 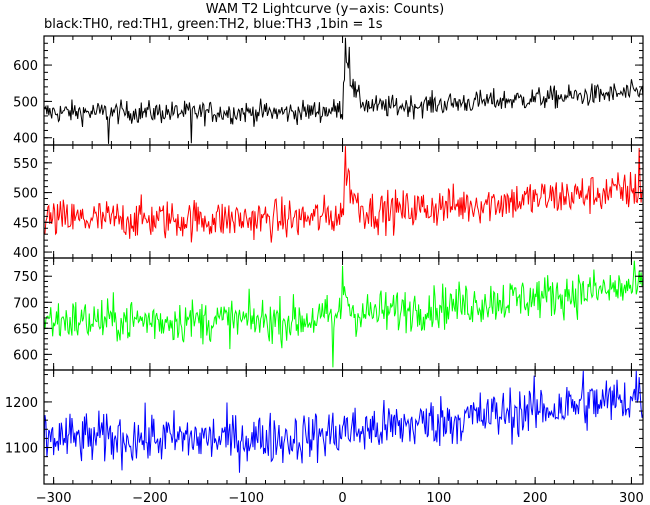 What do you see at coordinates (325, 9) in the screenshot?
I see `chart-title: WAM T2 Lightcurve (y−axis: Counts)` at bounding box center [325, 9].